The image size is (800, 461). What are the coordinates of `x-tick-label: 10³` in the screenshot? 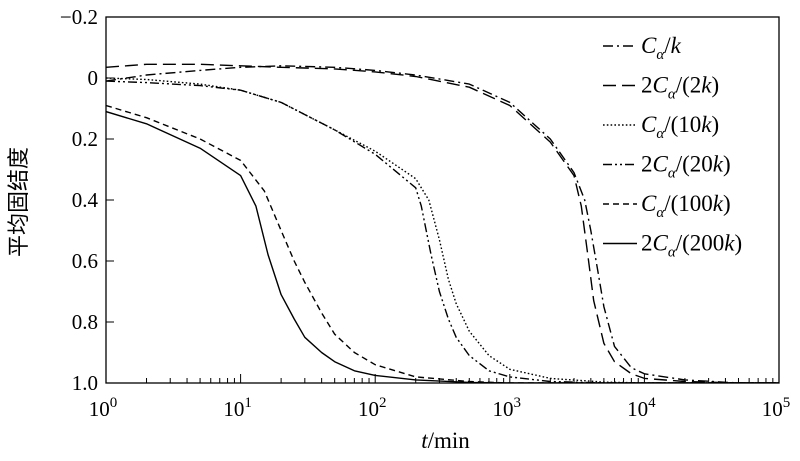 It's located at (507, 408).